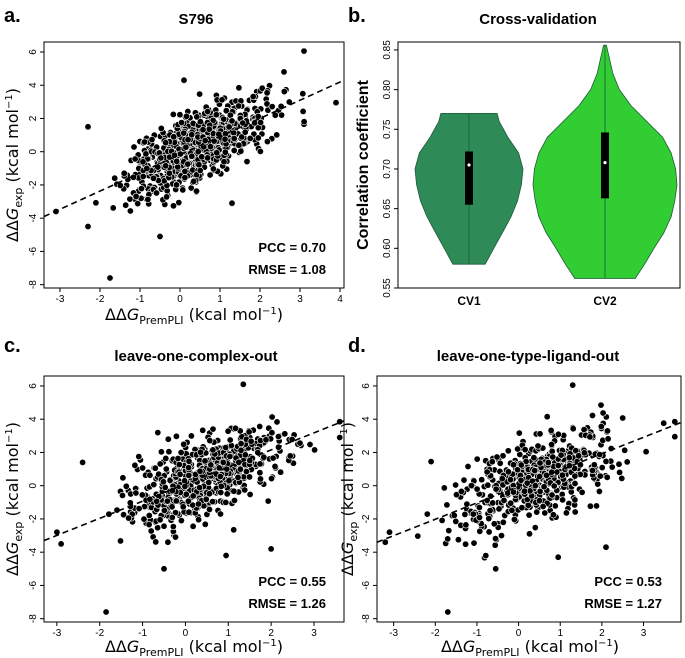 The height and width of the screenshot is (658, 685). Describe the element at coordinates (300, 299) in the screenshot. I see `x-tick-label: 3` at that location.